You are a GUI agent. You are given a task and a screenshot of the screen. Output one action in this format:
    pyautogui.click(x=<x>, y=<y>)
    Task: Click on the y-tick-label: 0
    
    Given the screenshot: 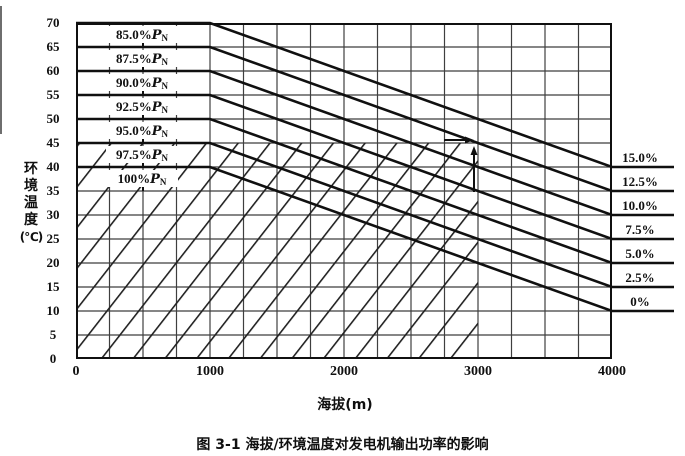 What is the action you would take?
    pyautogui.click(x=53, y=358)
    